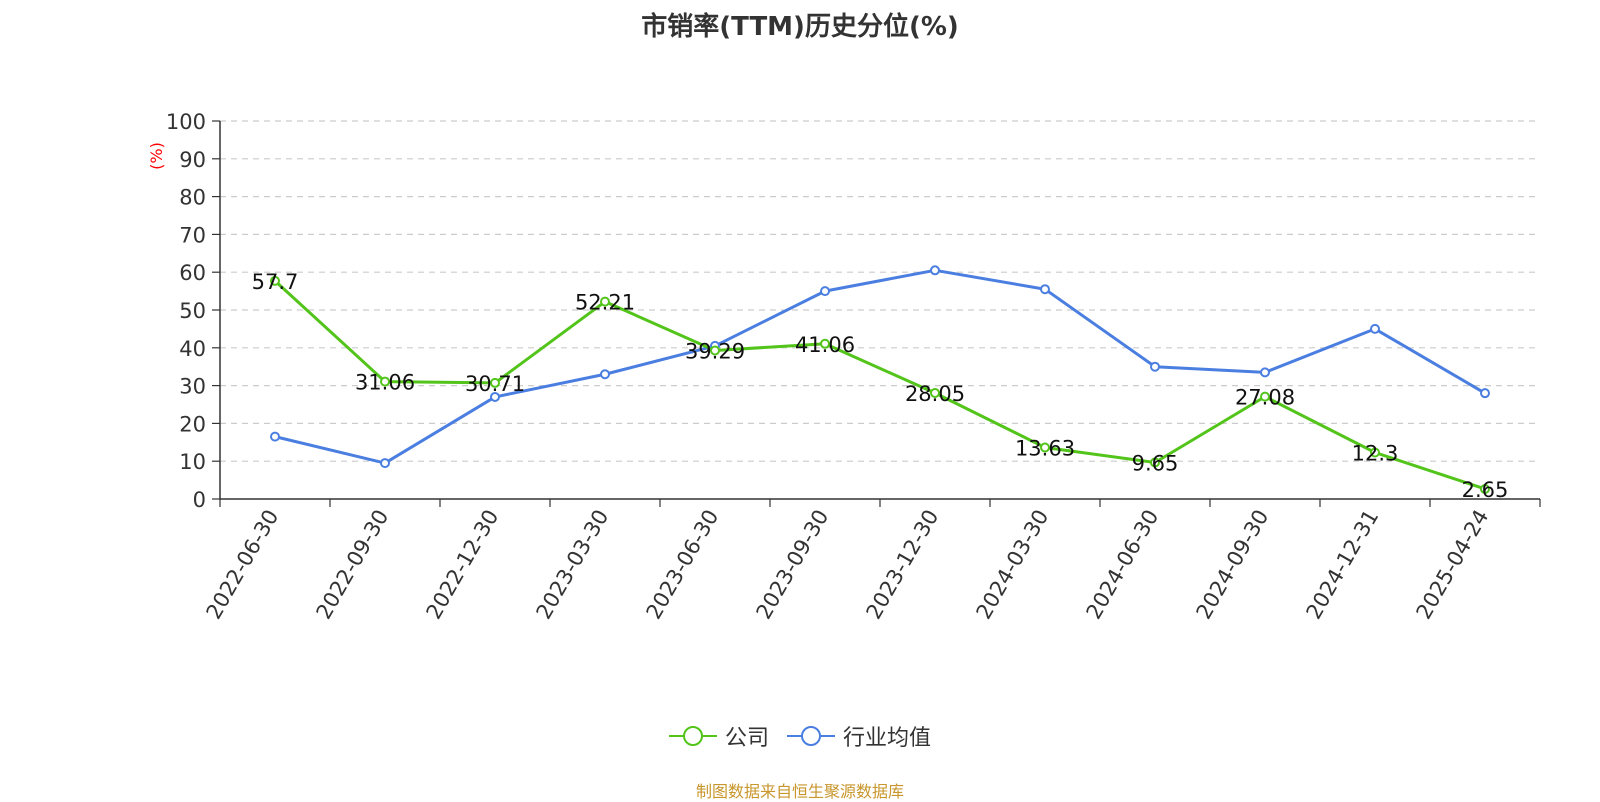  I want to click on data-label-company-10: 12.3, so click(1375, 454).